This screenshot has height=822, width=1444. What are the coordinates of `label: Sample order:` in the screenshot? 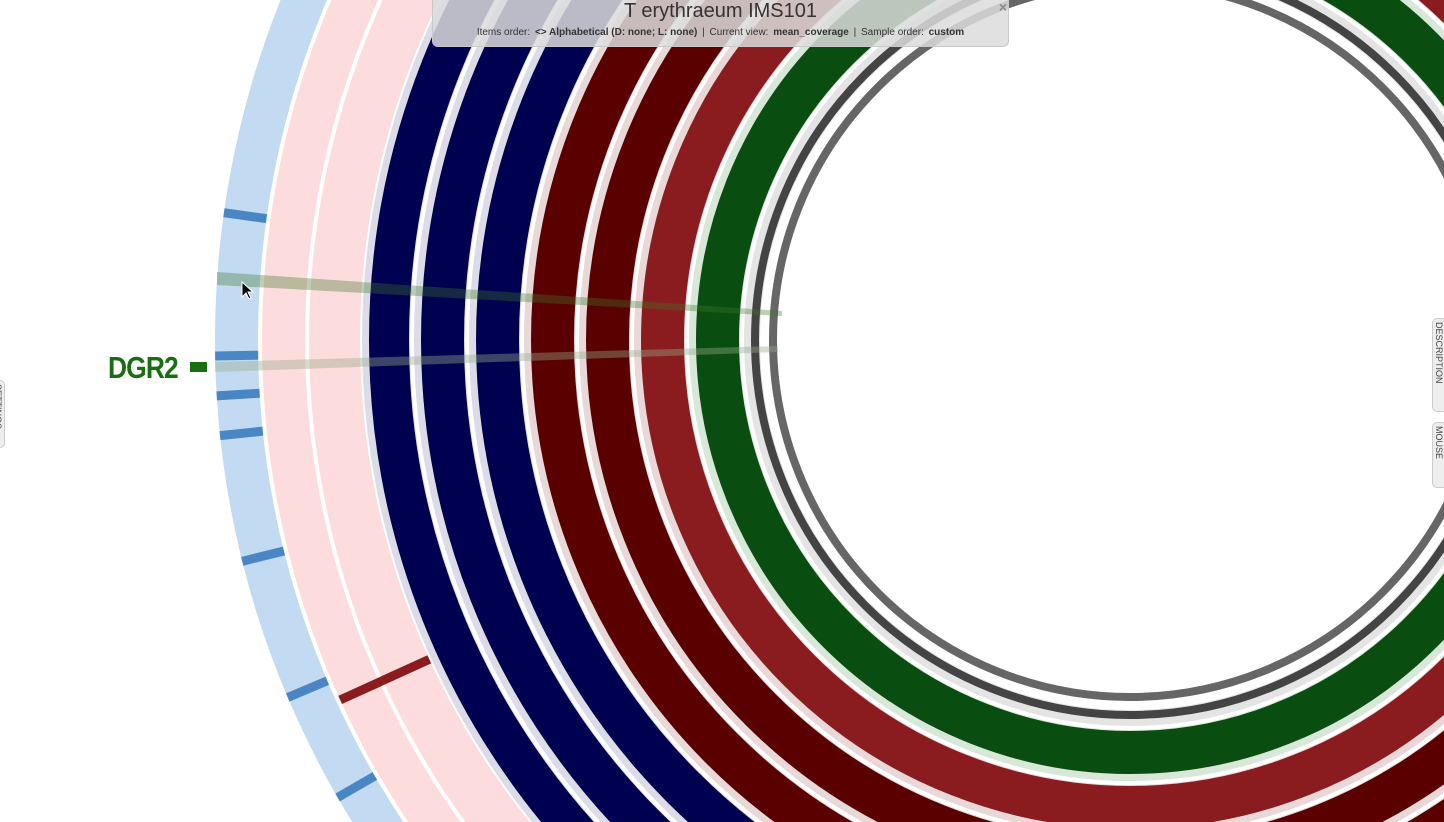 It's located at (892, 32).